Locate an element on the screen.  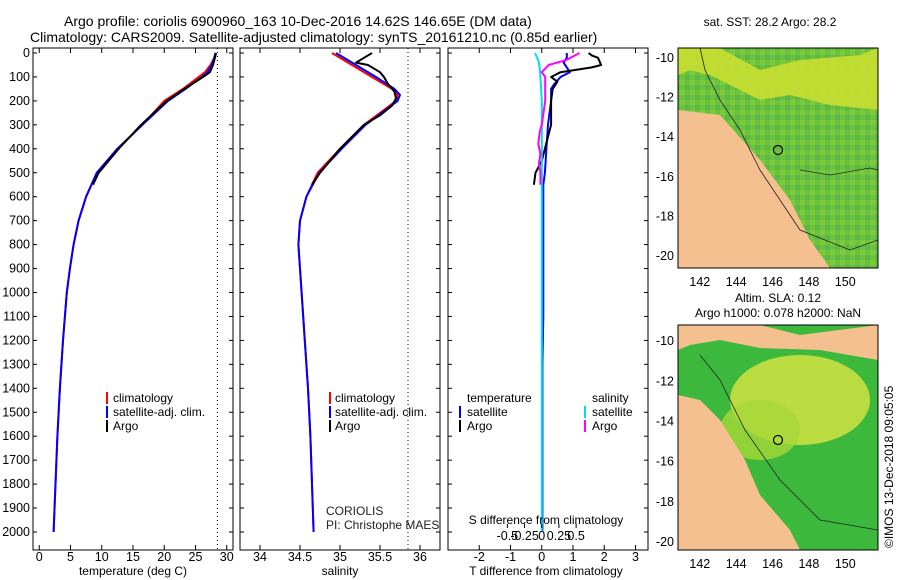
difference-xtick-label: 2 is located at coordinates (604, 557).